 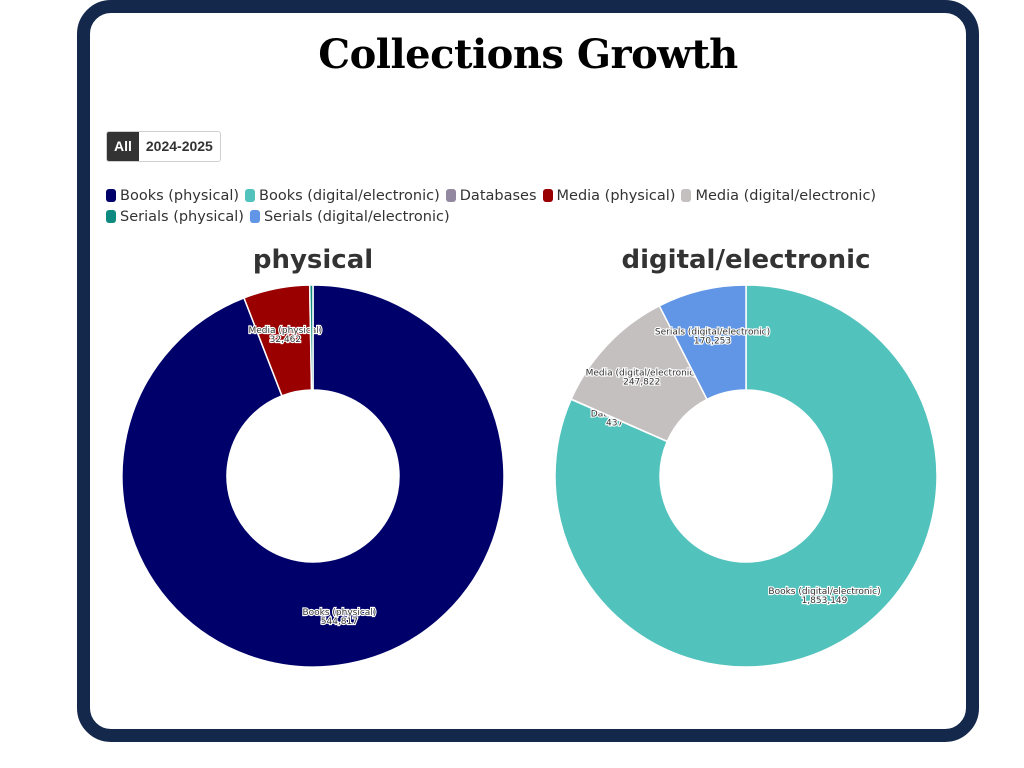 What do you see at coordinates (616, 195) in the screenshot?
I see `legend-label: Media (physical)` at bounding box center [616, 195].